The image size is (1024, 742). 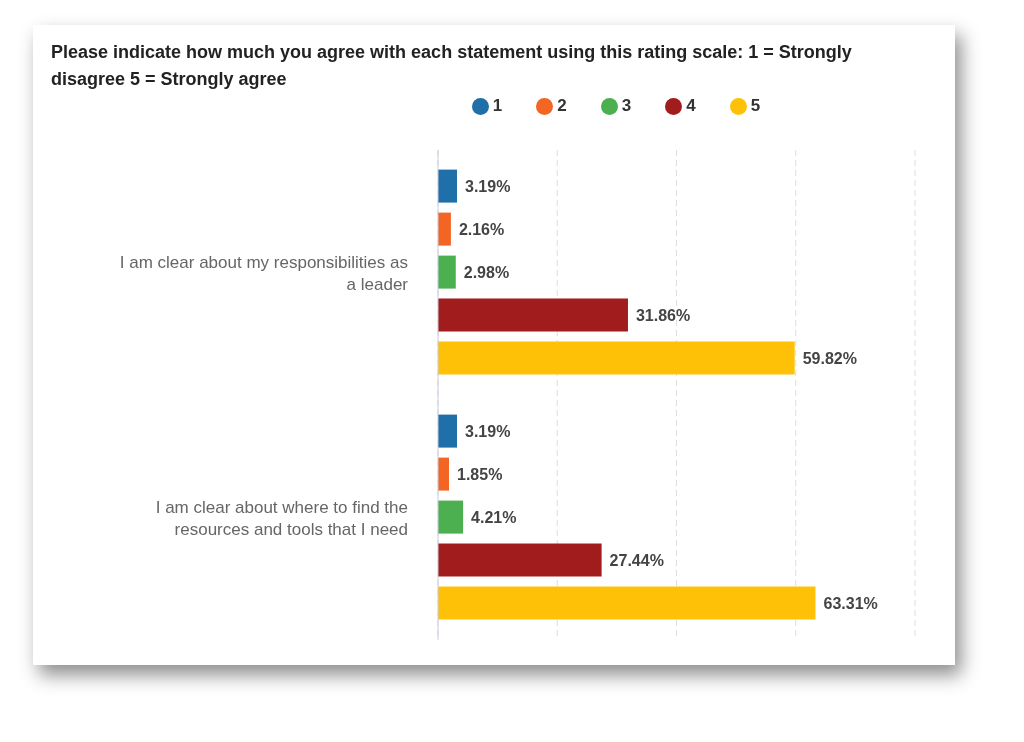 I want to click on legend-label: 5, so click(x=755, y=105).